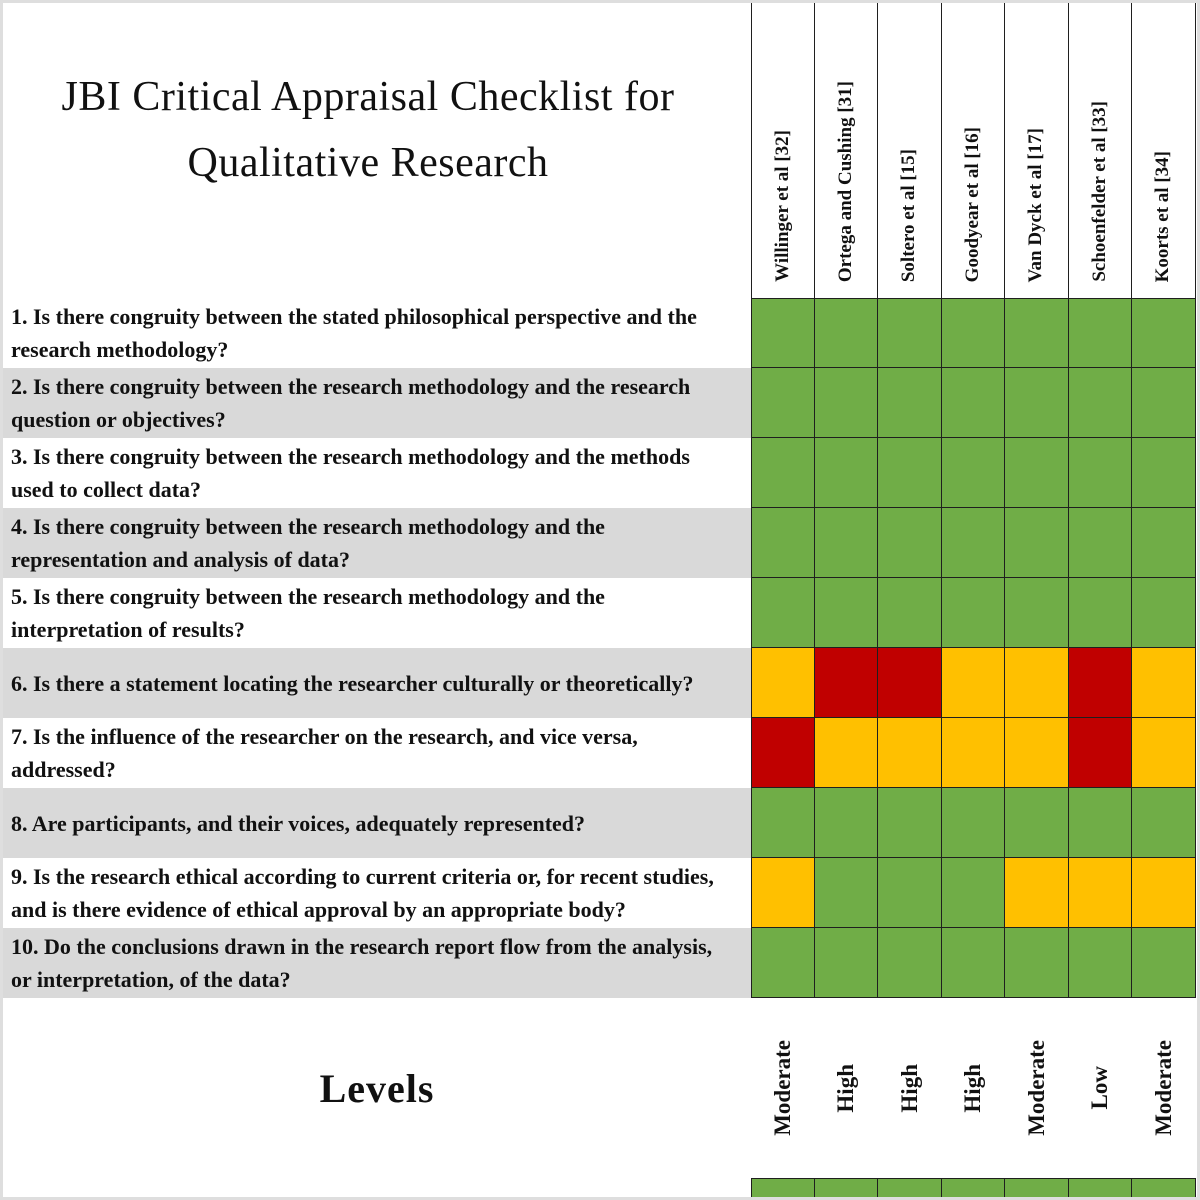  I want to click on rating-cell-q8-s1, so click(783, 823).